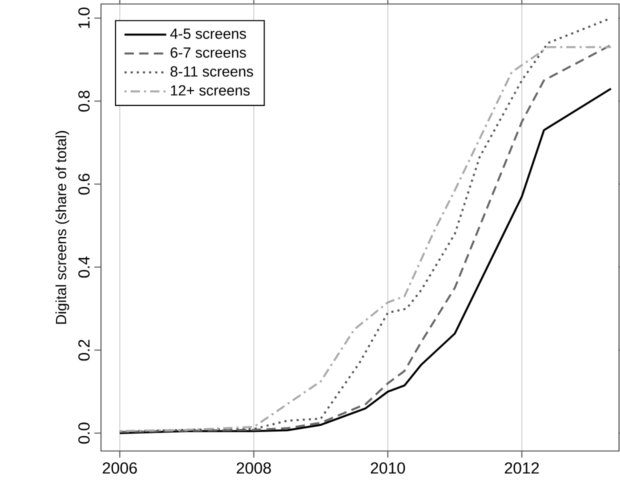 Image resolution: width=620 pixels, height=497 pixels. I want to click on x-tick-label: 2008, so click(253, 468).